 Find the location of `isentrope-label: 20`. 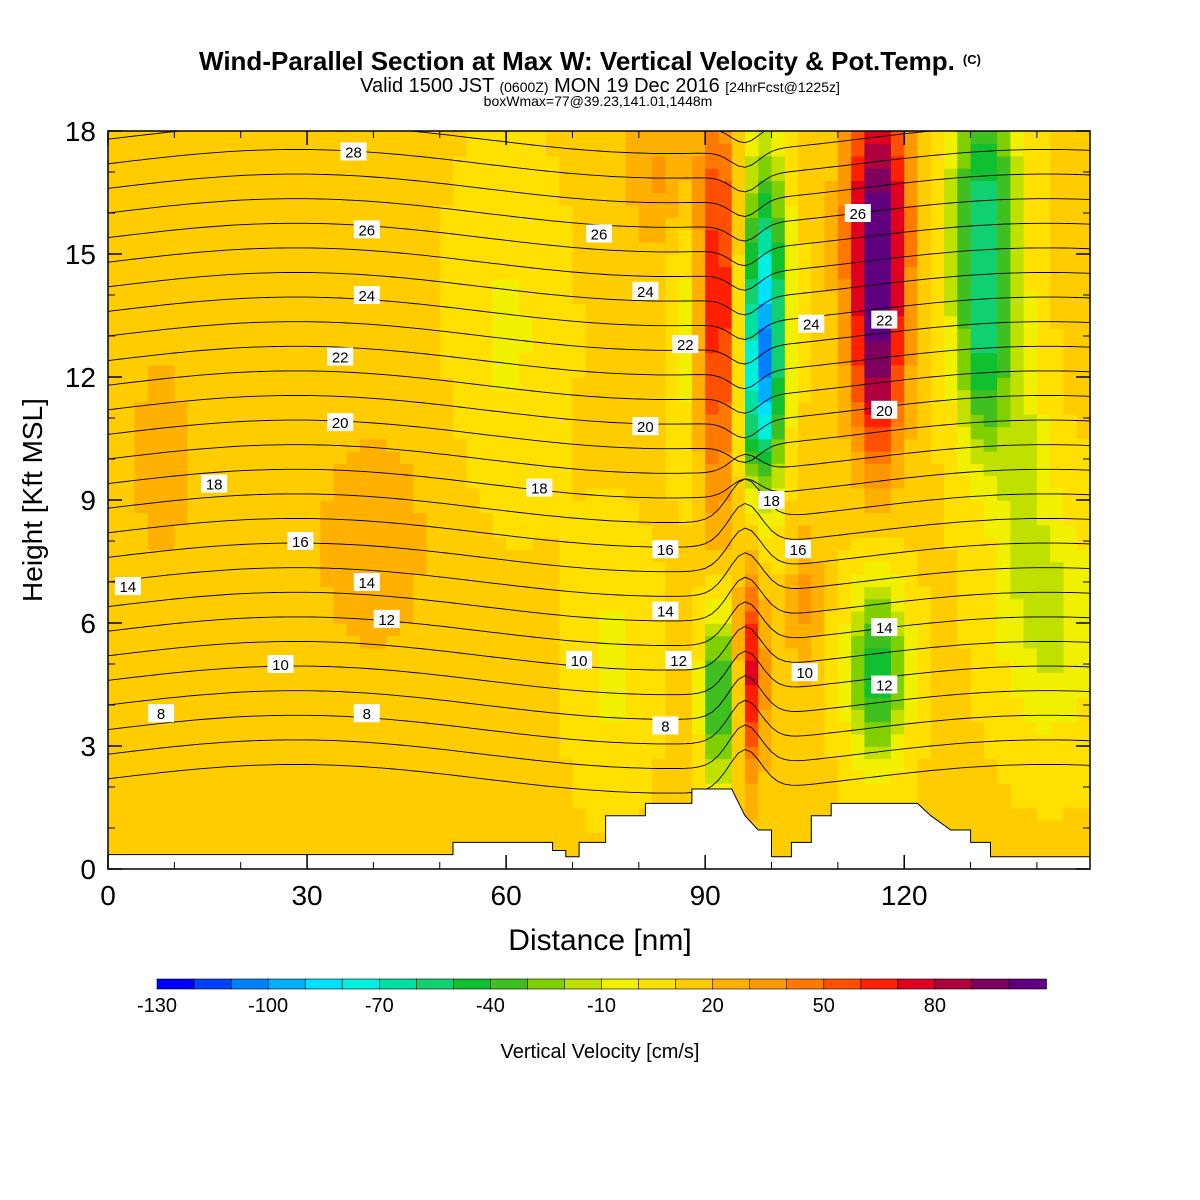

isentrope-label: 20 is located at coordinates (884, 410).